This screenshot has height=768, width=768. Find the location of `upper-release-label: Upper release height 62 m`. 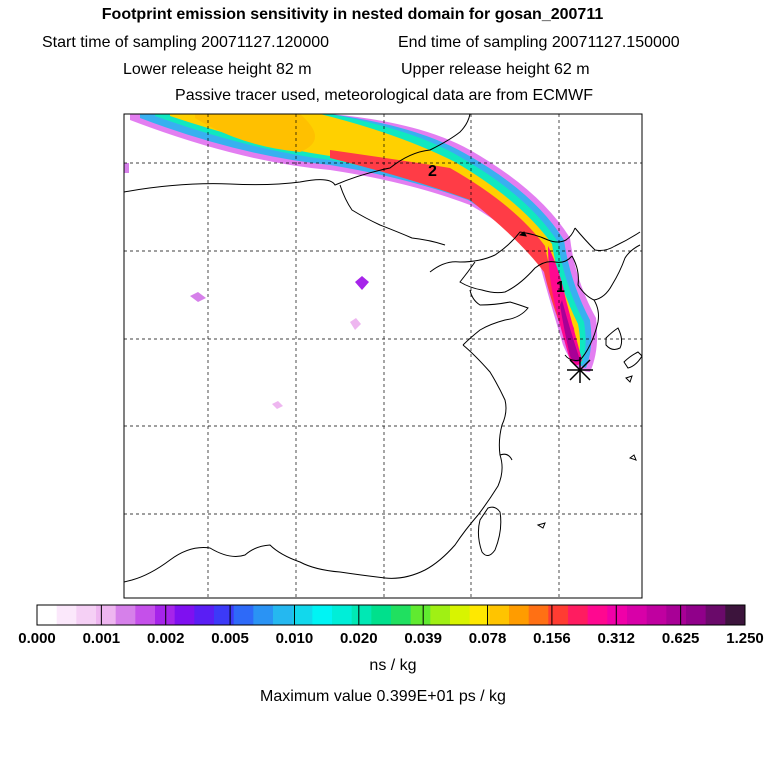

upper-release-label: Upper release height 62 m is located at coordinates (495, 69).